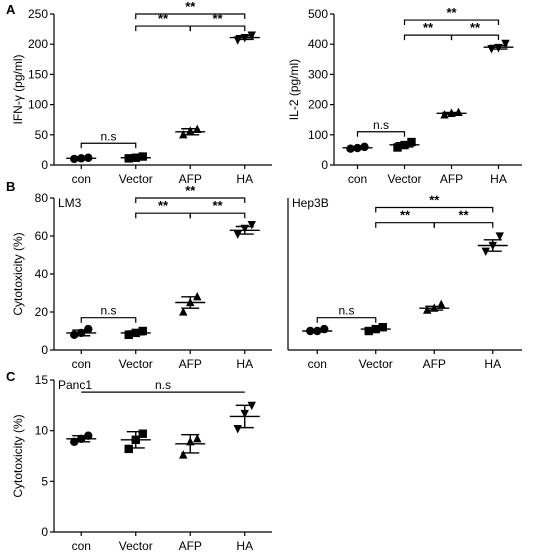 This screenshot has width=555, height=553. Describe the element at coordinates (318, 74) in the screenshot. I see `y-tick-label: 300` at that location.